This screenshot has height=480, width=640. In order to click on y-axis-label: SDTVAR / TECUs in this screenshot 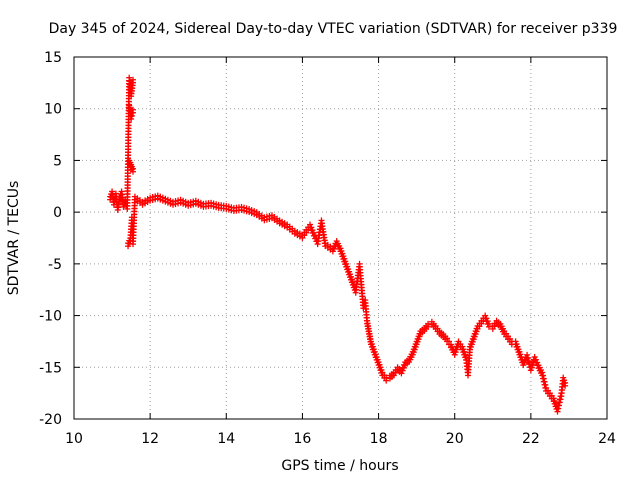, I will do `click(14, 238)`.